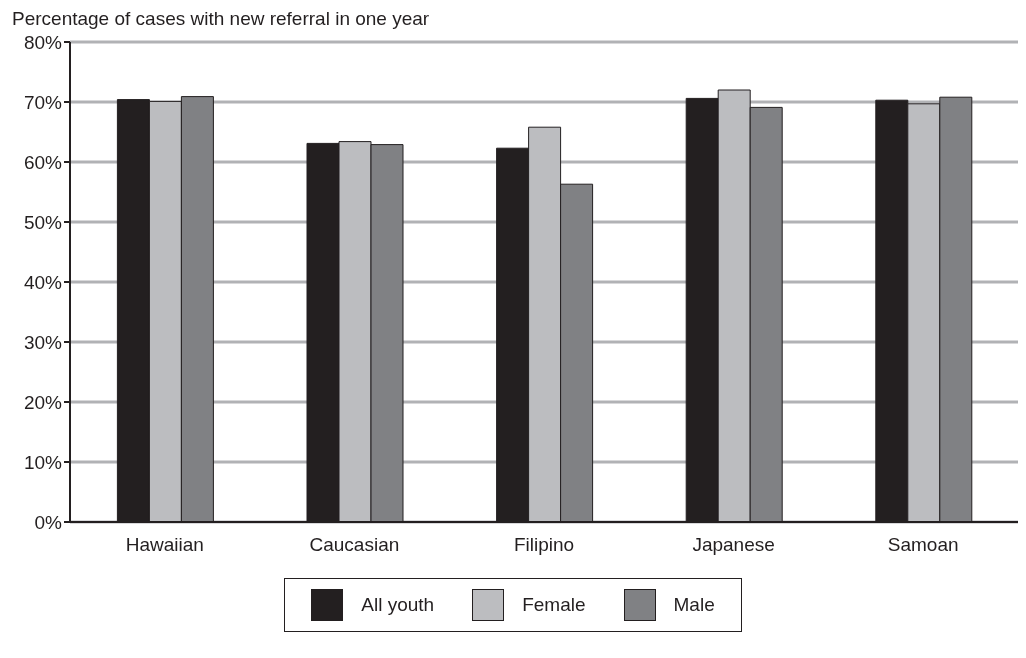 The width and height of the screenshot is (1026, 658). I want to click on y-tick-label: 20%, so click(43, 402).